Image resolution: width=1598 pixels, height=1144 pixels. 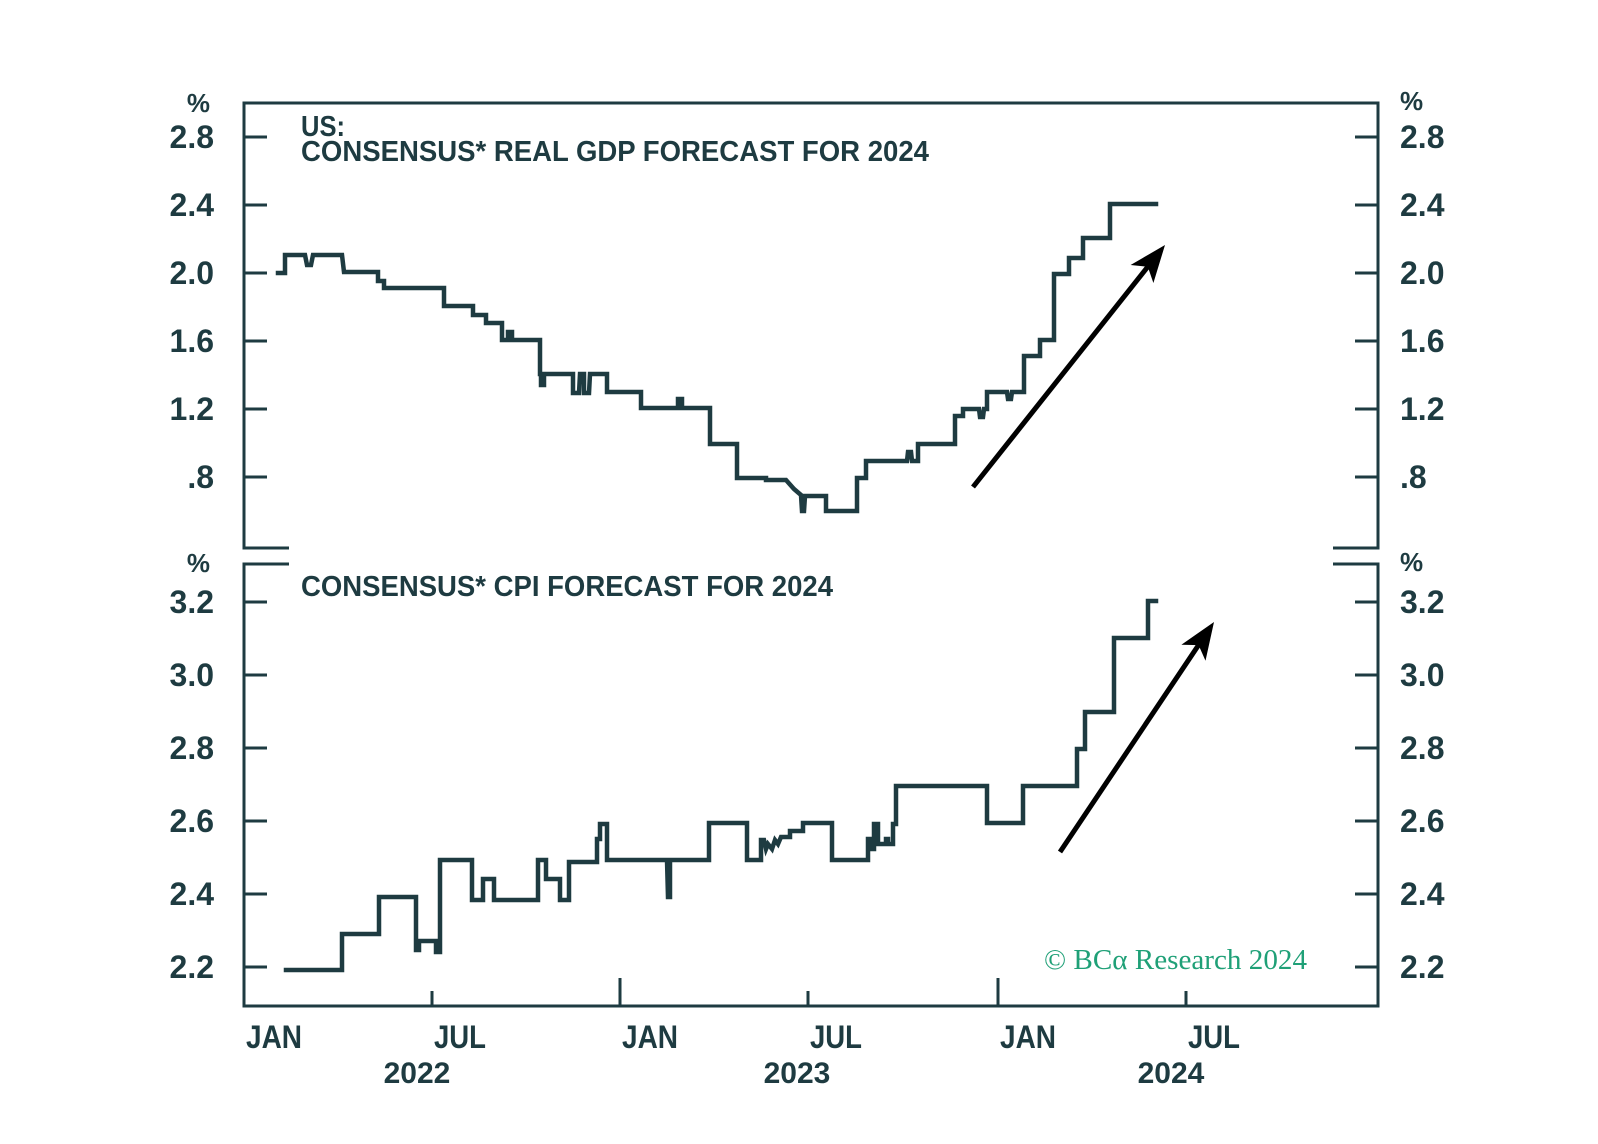 I want to click on svg-text: US:, so click(x=323, y=127).